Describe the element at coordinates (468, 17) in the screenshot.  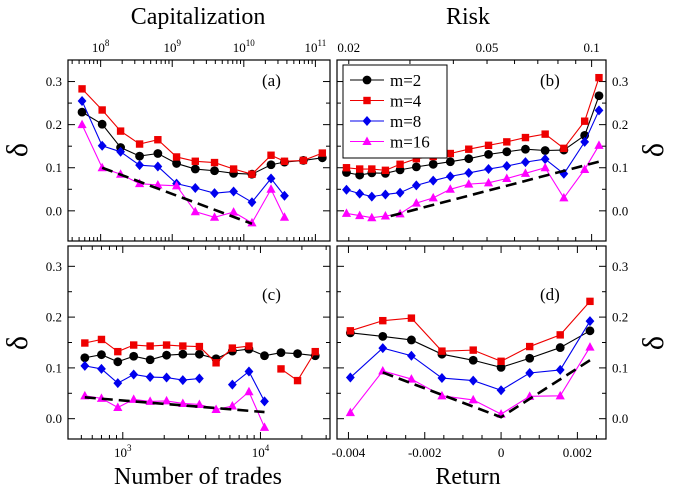
I see `title-risk: Risk` at that location.